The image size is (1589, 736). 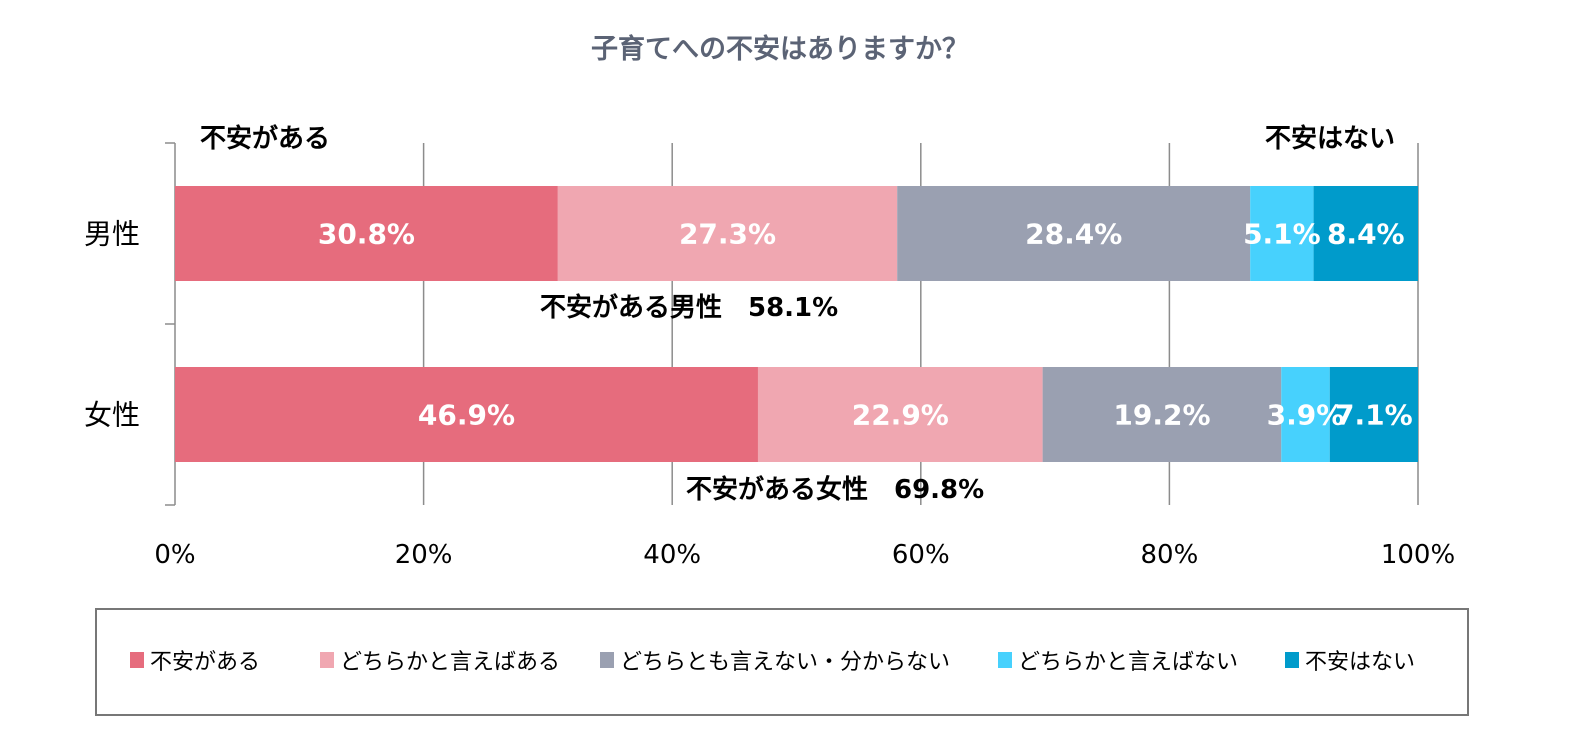 What do you see at coordinates (265, 138) in the screenshot?
I see `left-header-annotation: 不安がある` at bounding box center [265, 138].